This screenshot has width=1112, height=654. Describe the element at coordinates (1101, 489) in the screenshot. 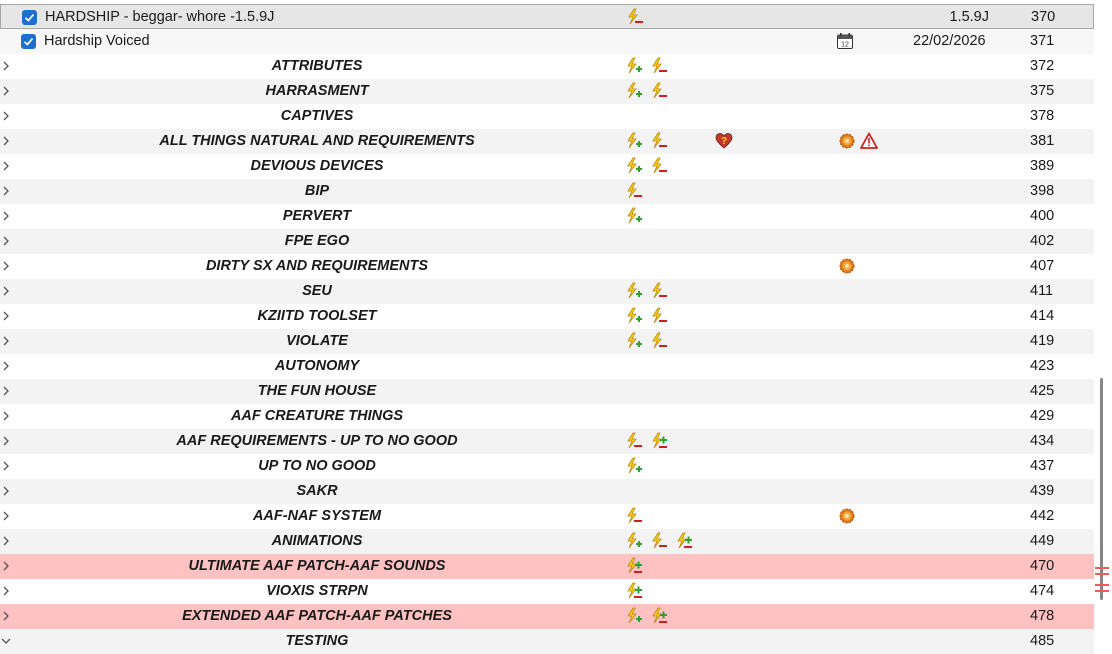

I see `scrollbar-thumb` at that location.